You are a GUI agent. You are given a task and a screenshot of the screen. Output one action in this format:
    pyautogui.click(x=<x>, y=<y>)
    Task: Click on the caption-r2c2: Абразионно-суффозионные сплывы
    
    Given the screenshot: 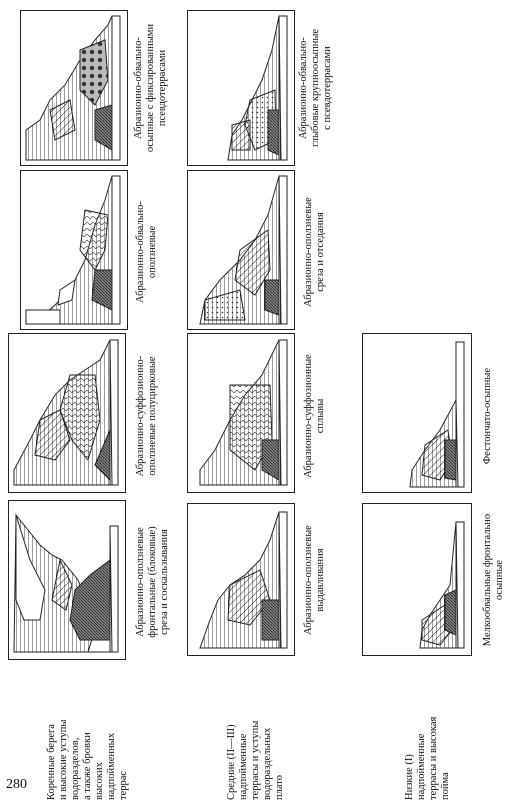 What is the action you would take?
    pyautogui.click(x=314, y=416)
    